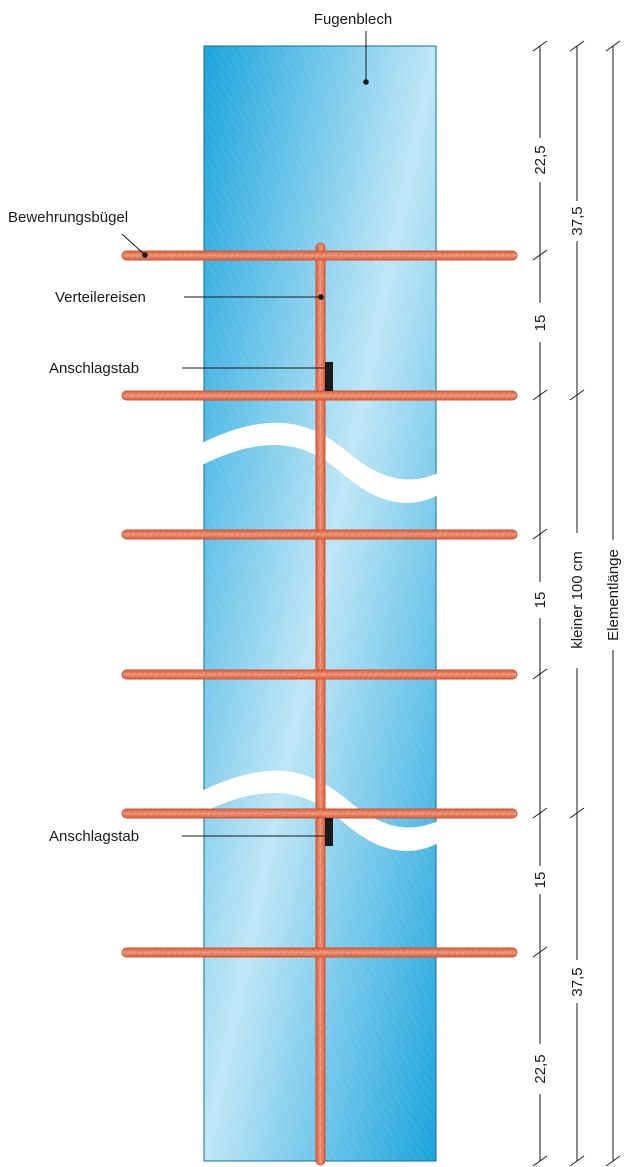 The width and height of the screenshot is (624, 1167). Describe the element at coordinates (577, 220) in the screenshot. I see `dim-top-total: 37,5` at that location.